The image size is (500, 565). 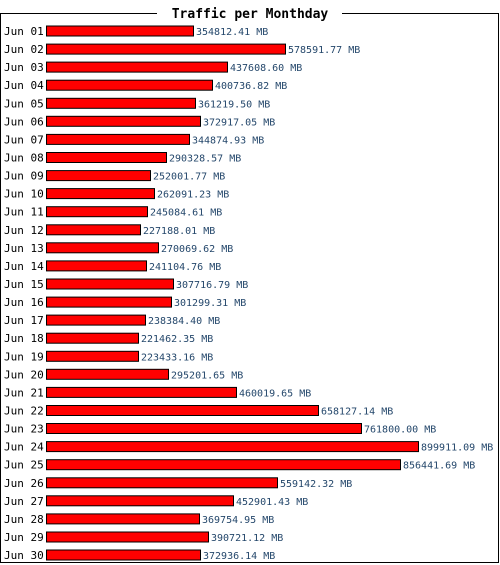 What do you see at coordinates (24, 121) in the screenshot?
I see `category-label: Jun 06` at bounding box center [24, 121].